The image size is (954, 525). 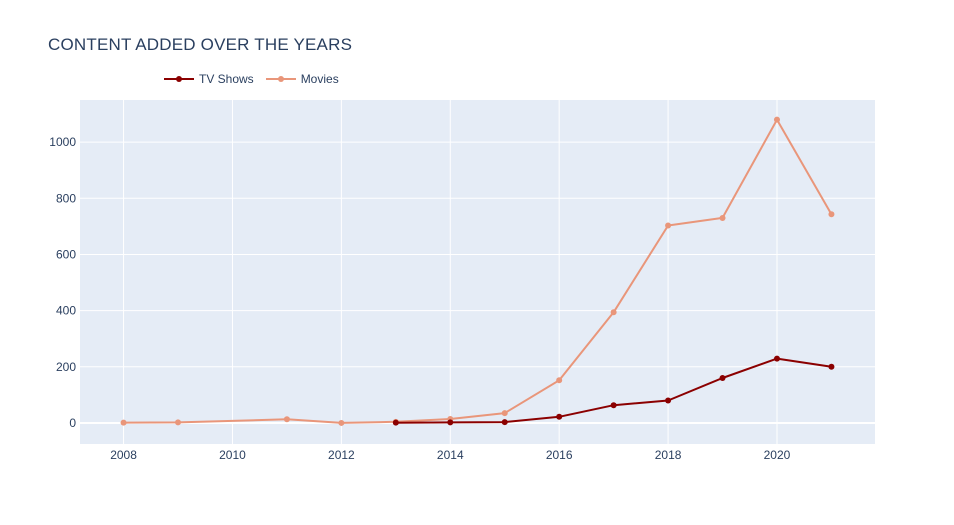 What do you see at coordinates (66, 254) in the screenshot?
I see `y-tick-label: 600` at bounding box center [66, 254].